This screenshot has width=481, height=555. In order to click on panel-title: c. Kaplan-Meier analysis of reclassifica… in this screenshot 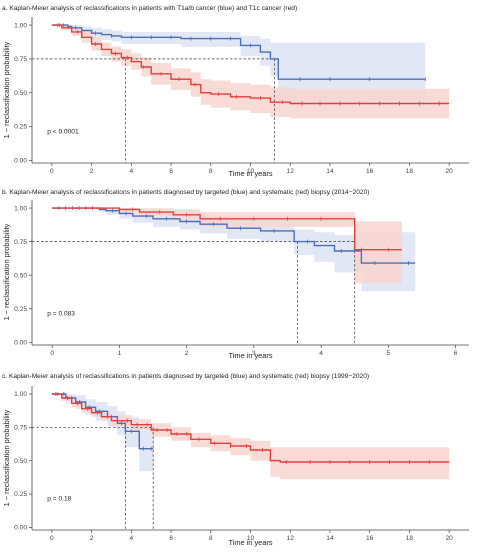, I will do `click(185, 376)`.